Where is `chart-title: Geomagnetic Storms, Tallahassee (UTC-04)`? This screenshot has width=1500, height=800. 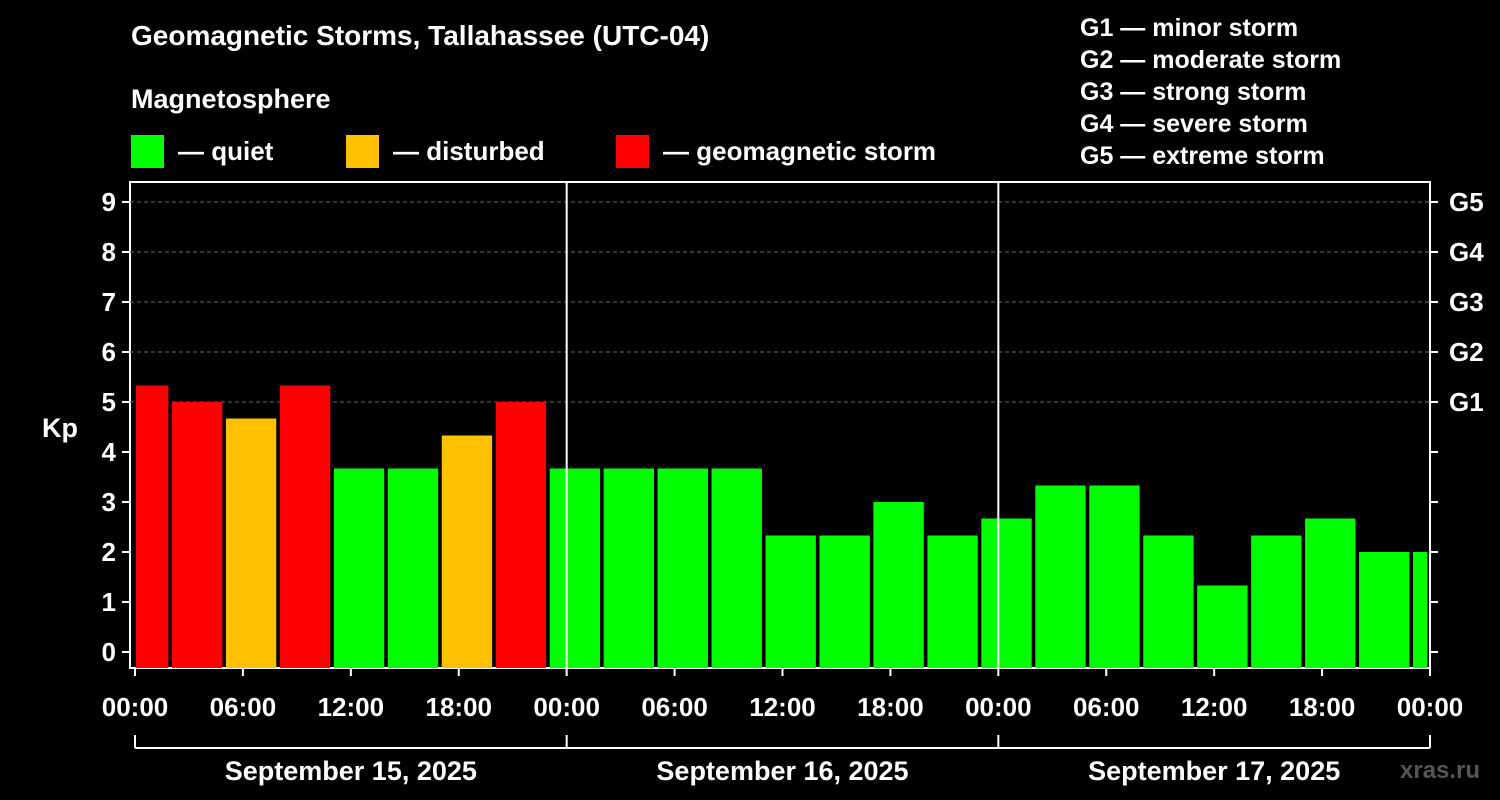
chart-title: Geomagnetic Storms, Tallahassee (UTC-04) is located at coordinates (420, 35).